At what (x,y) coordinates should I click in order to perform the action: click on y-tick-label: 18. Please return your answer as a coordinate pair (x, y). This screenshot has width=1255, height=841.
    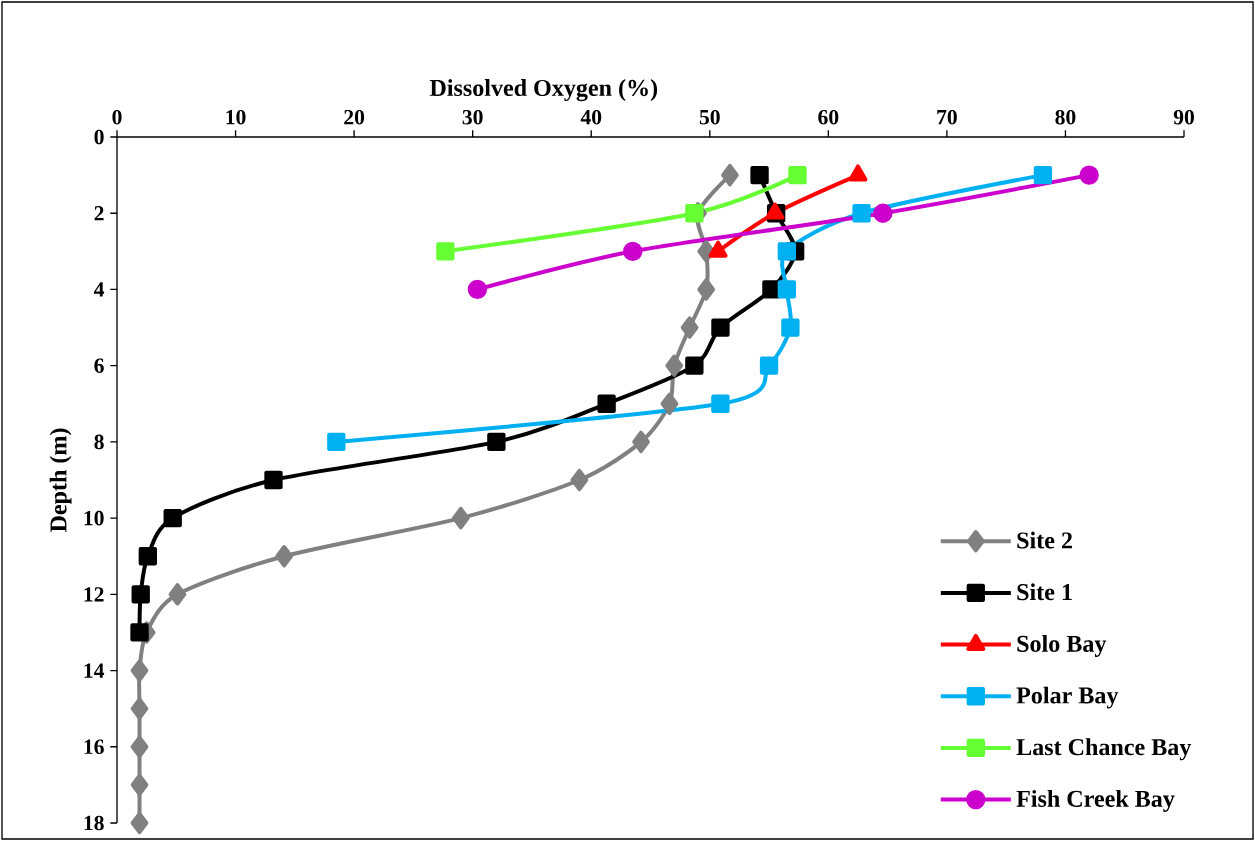
    Looking at the image, I should click on (94, 823).